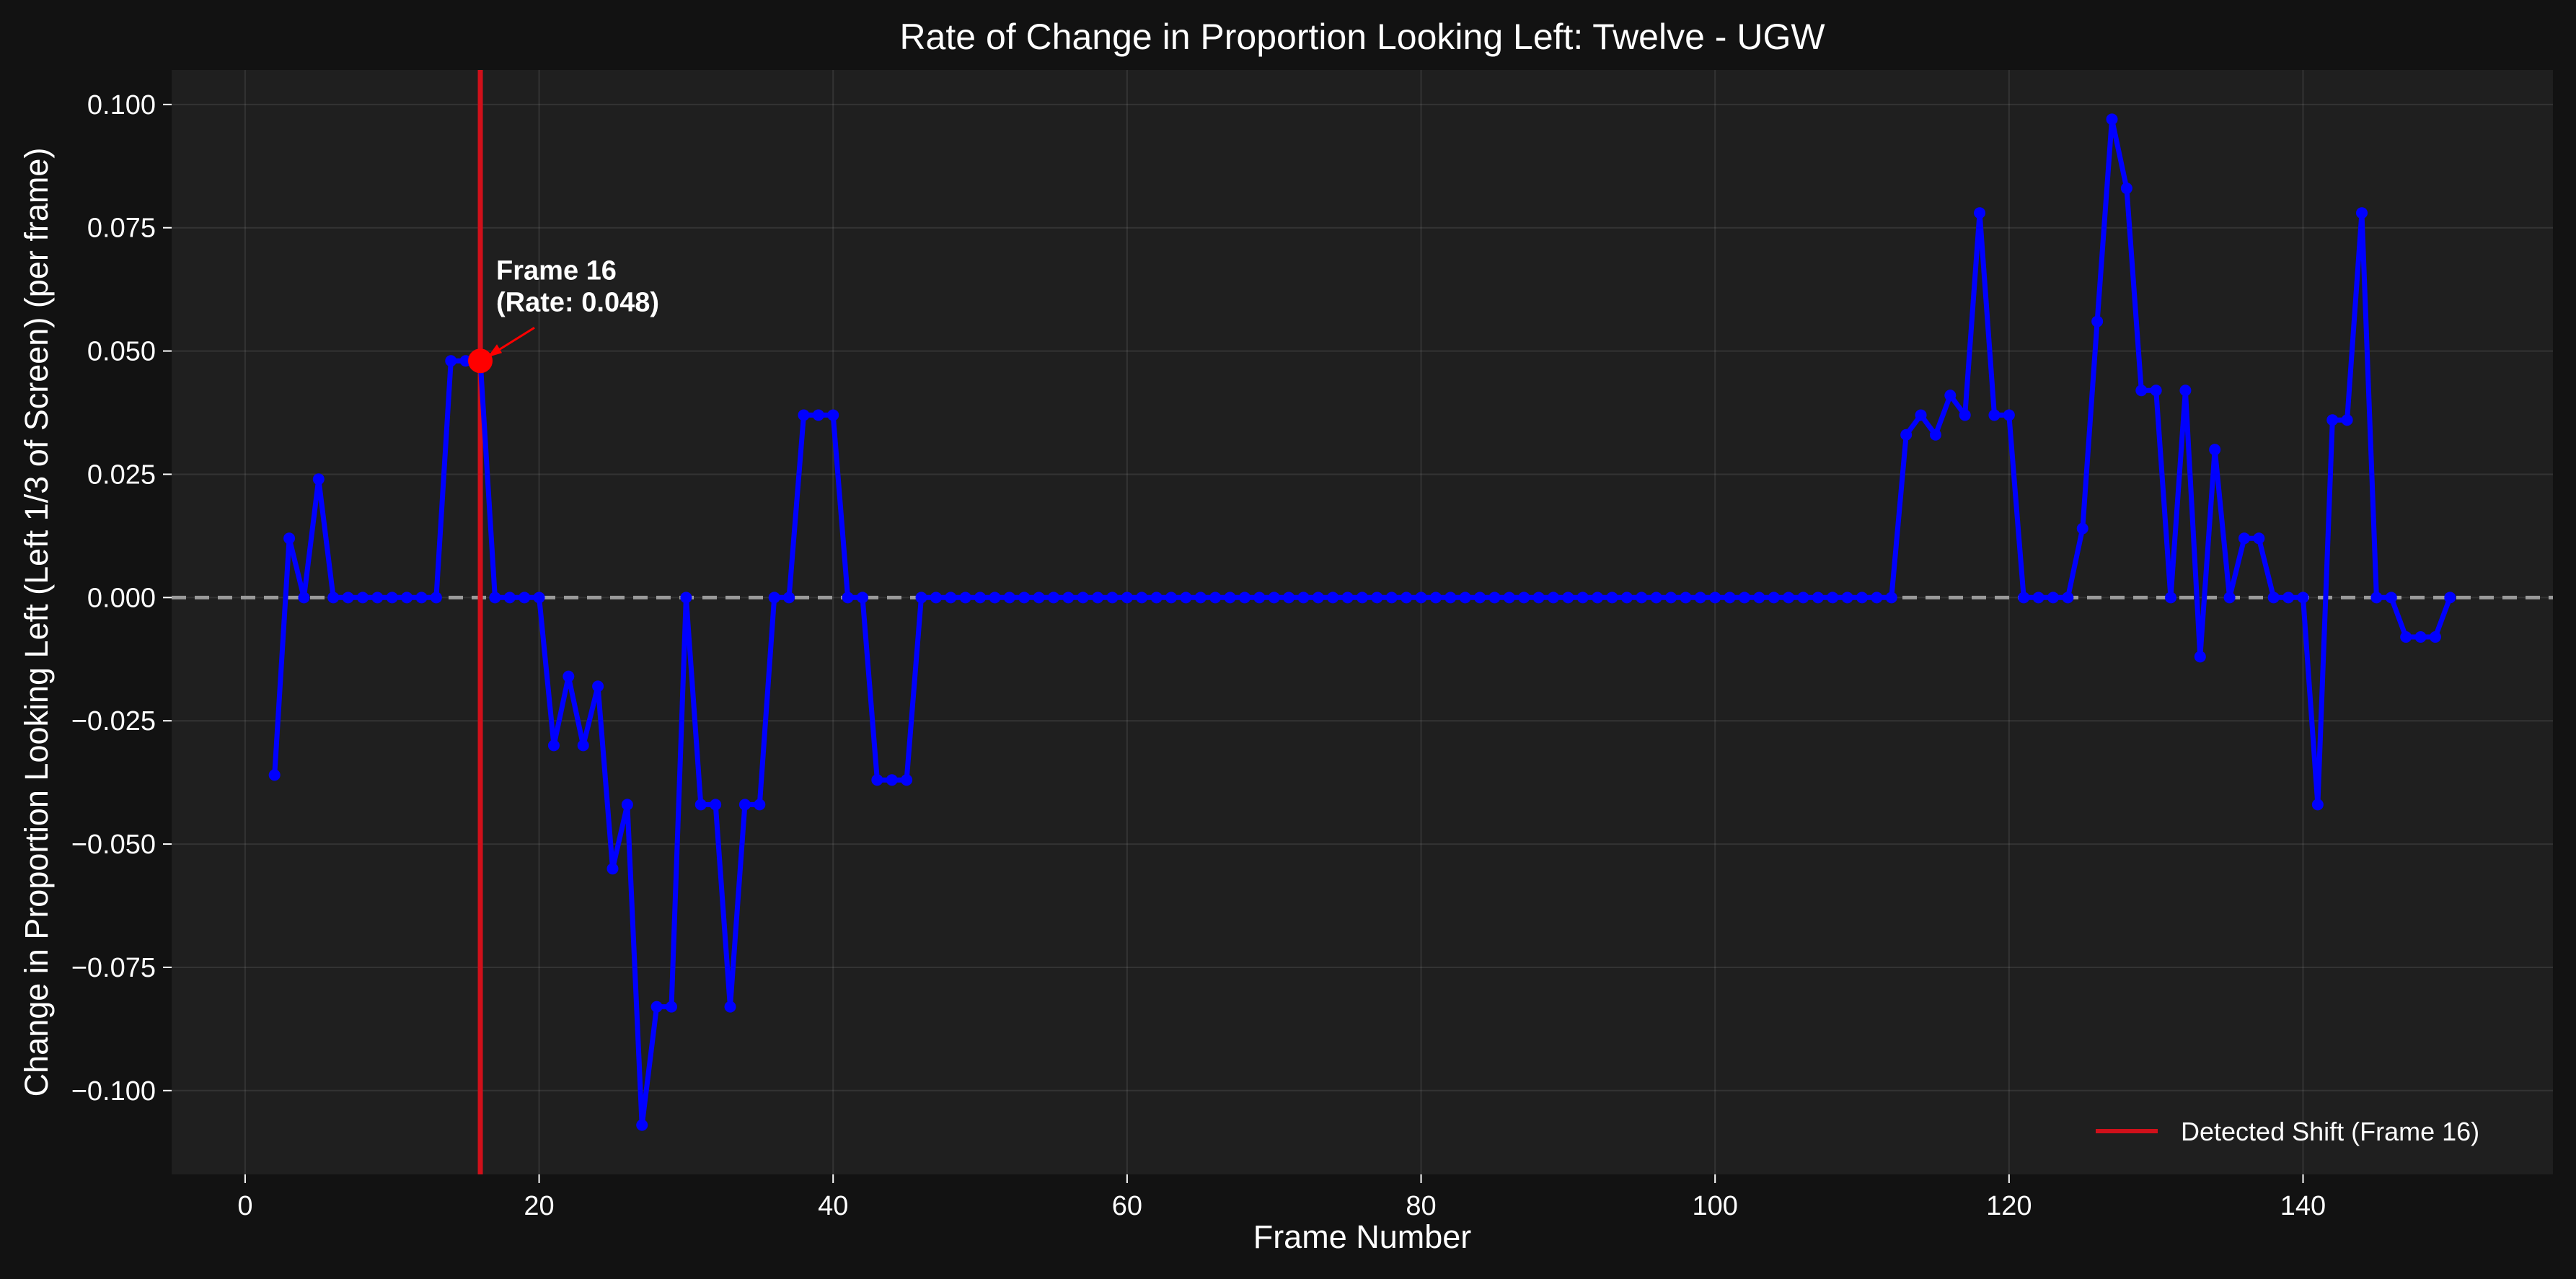  What do you see at coordinates (113, 968) in the screenshot?
I see `y-tick-label: −0.075` at bounding box center [113, 968].